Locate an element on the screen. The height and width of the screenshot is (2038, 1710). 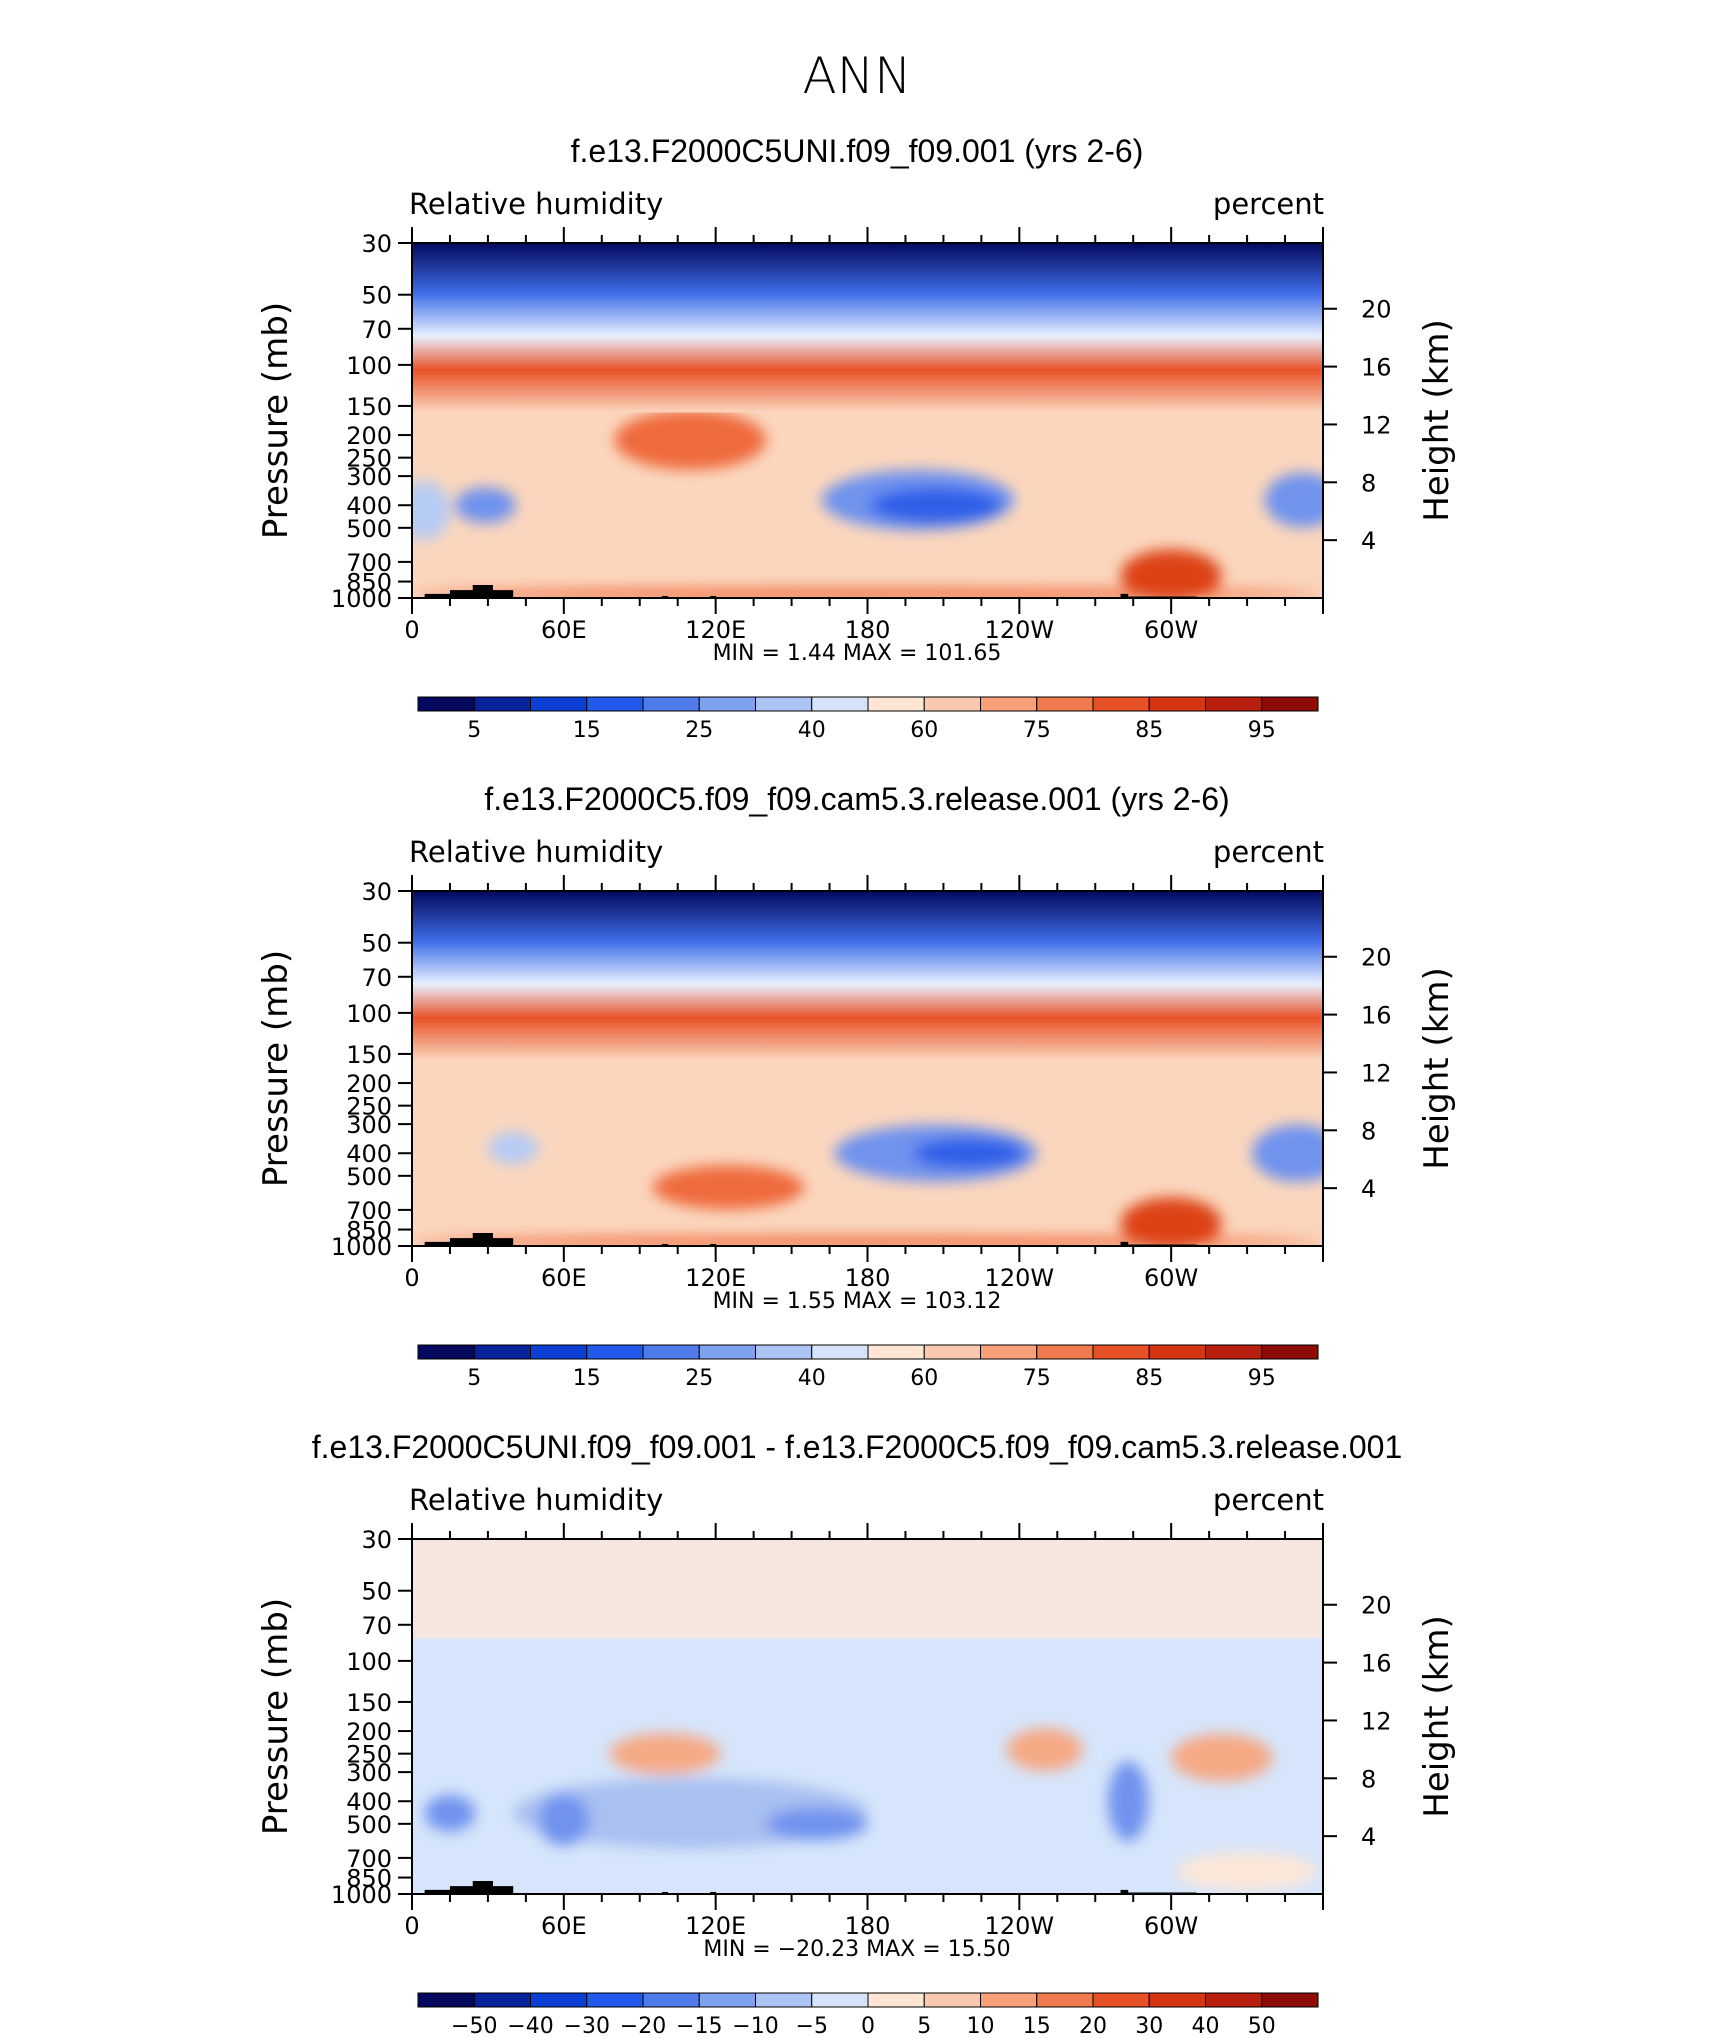
colorbar-label: 40 is located at coordinates (812, 730).